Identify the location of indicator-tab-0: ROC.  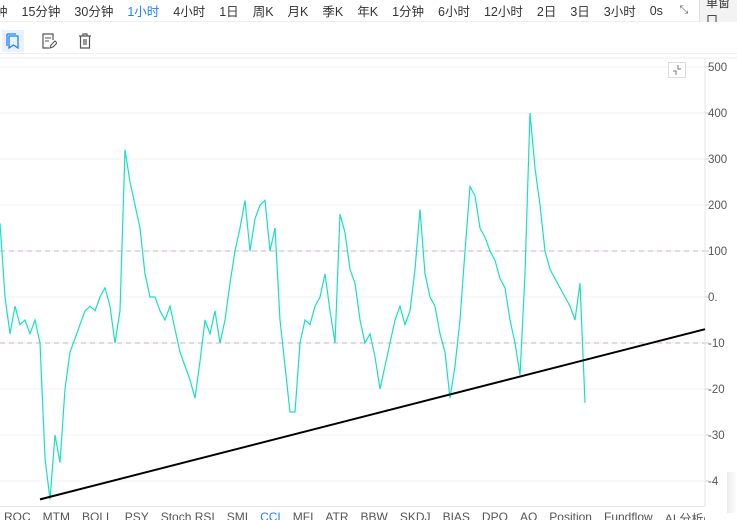
(17, 515).